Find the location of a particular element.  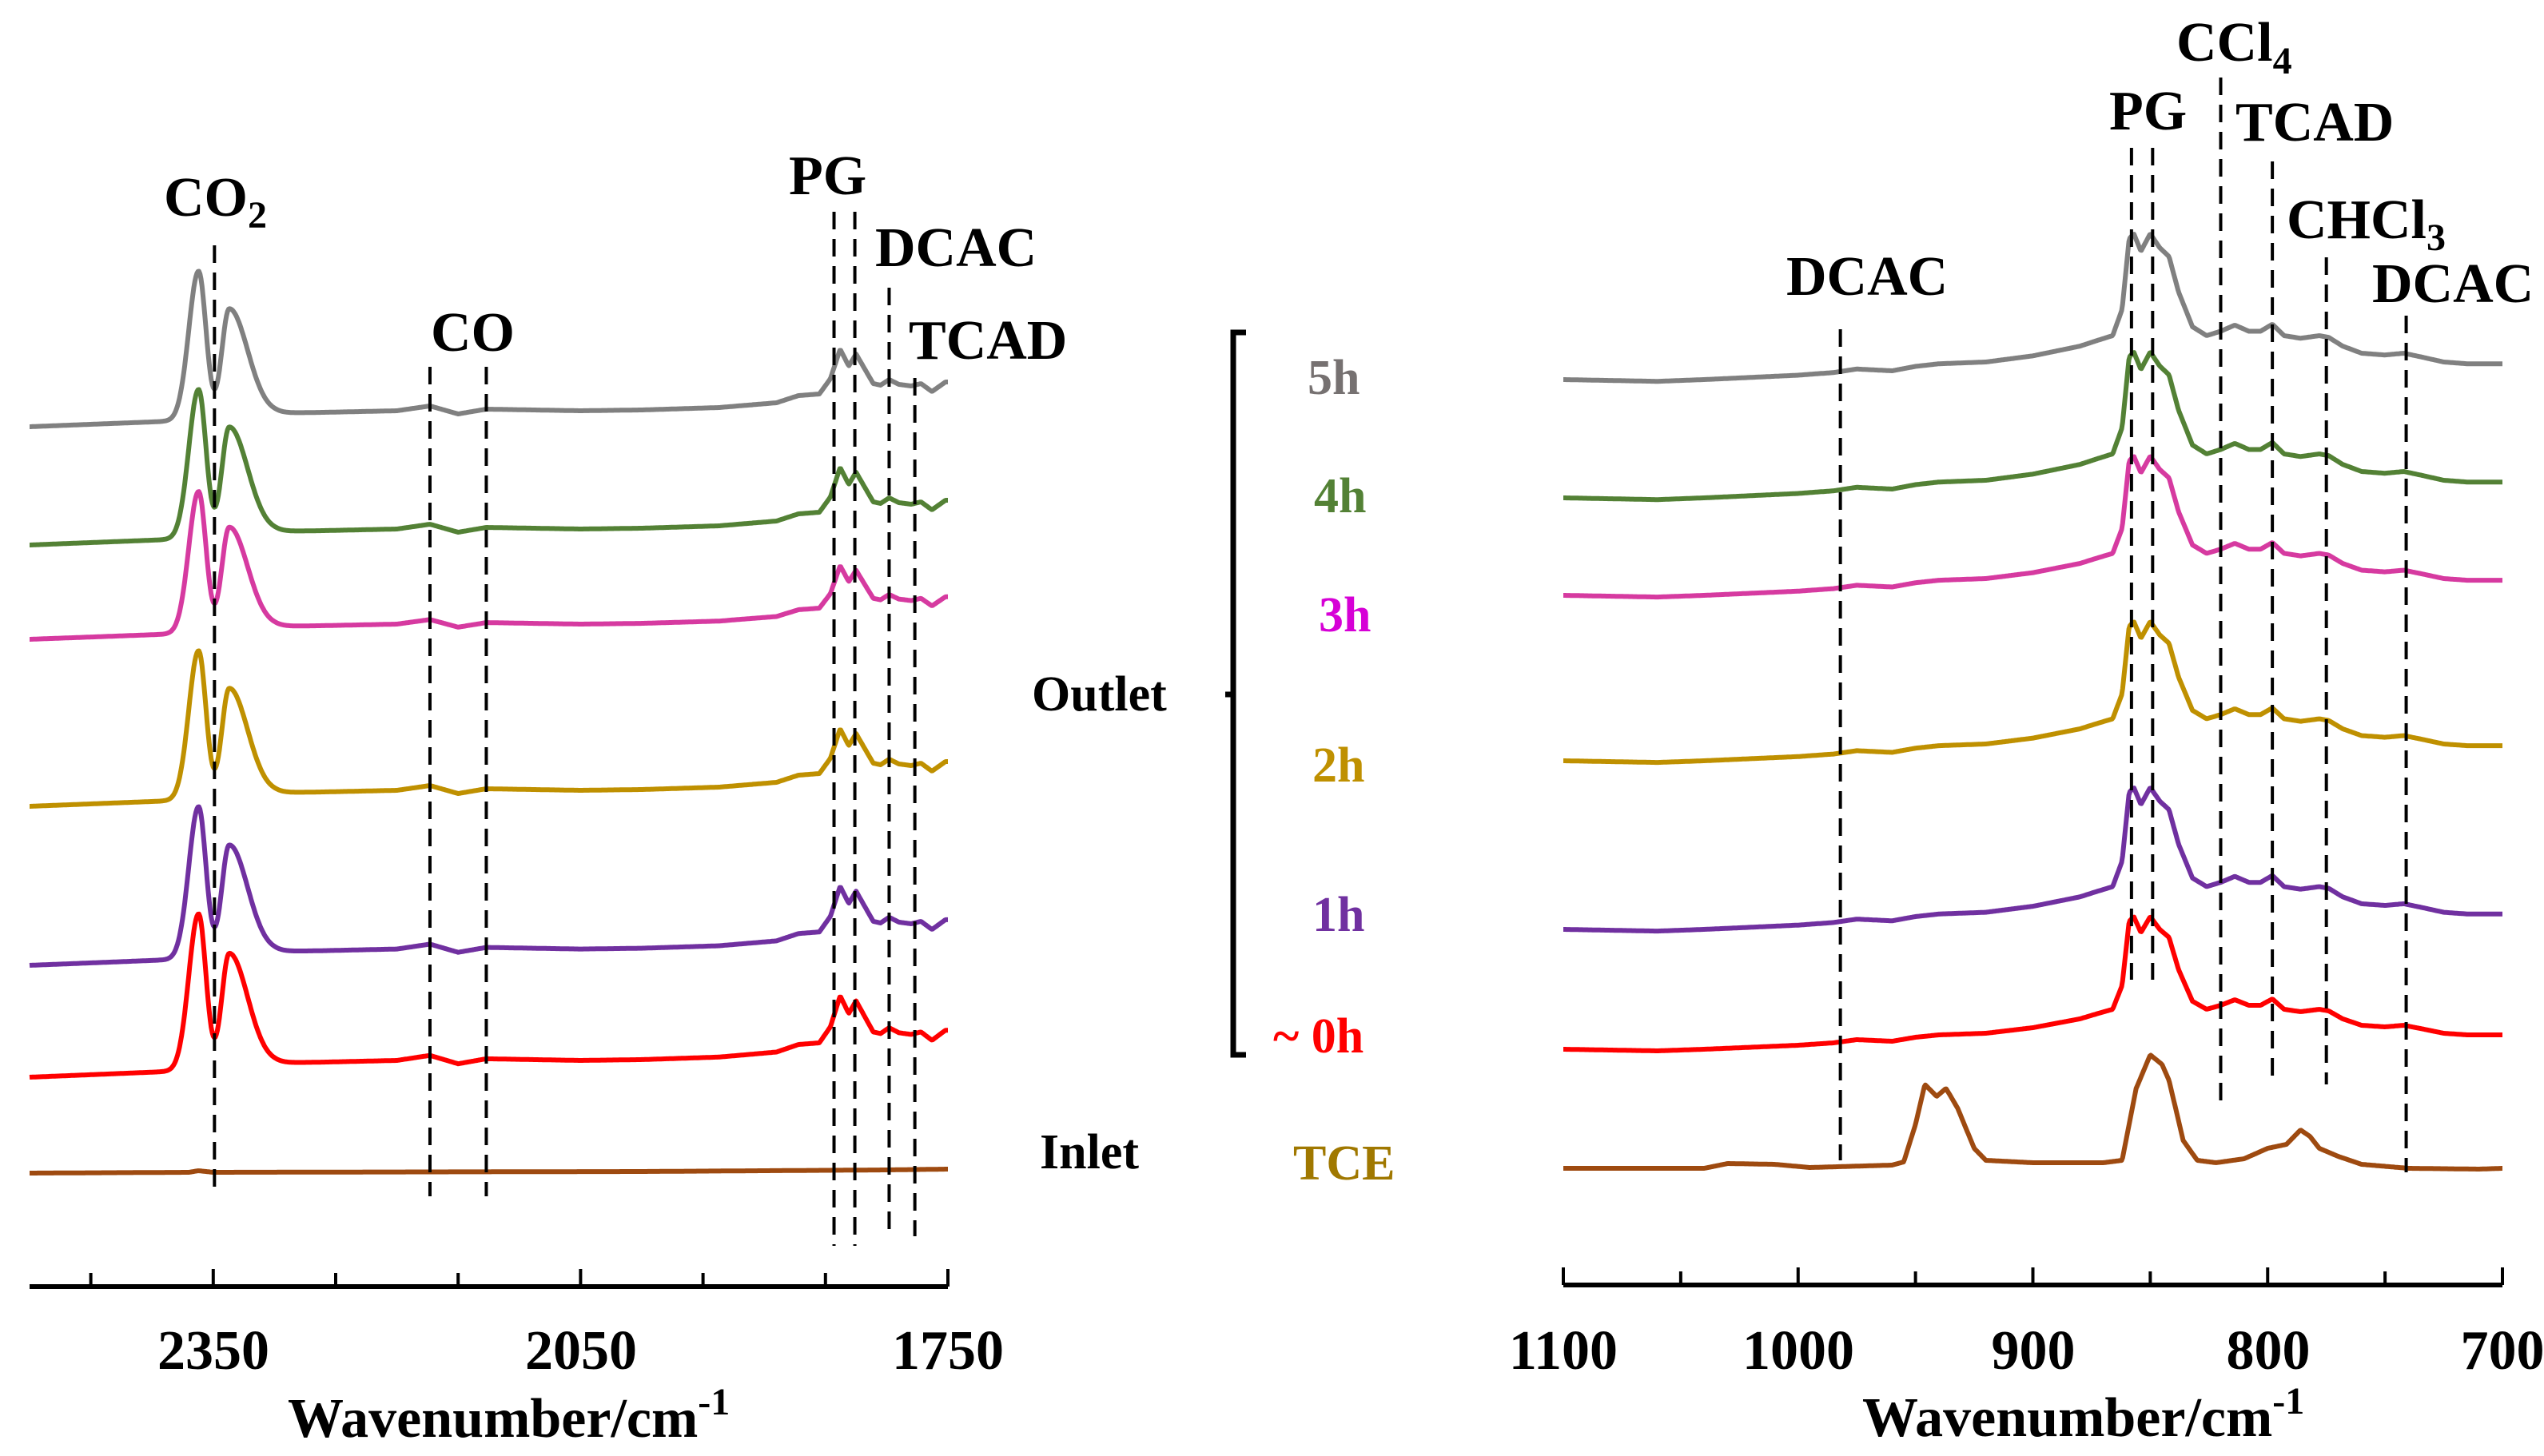

tick-label-800: 800 is located at coordinates (2269, 1351).